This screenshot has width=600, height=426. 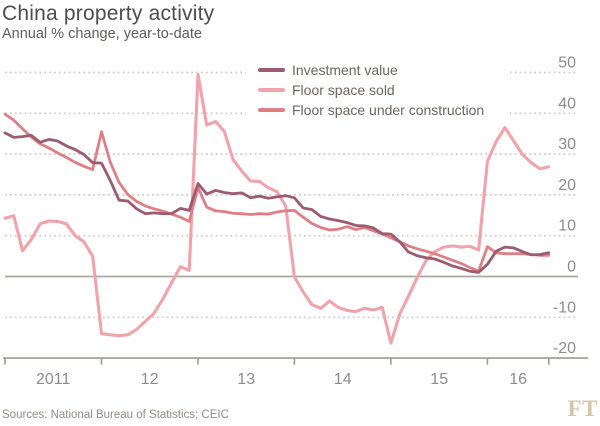 I want to click on y-axis-label: 20, so click(x=567, y=185).